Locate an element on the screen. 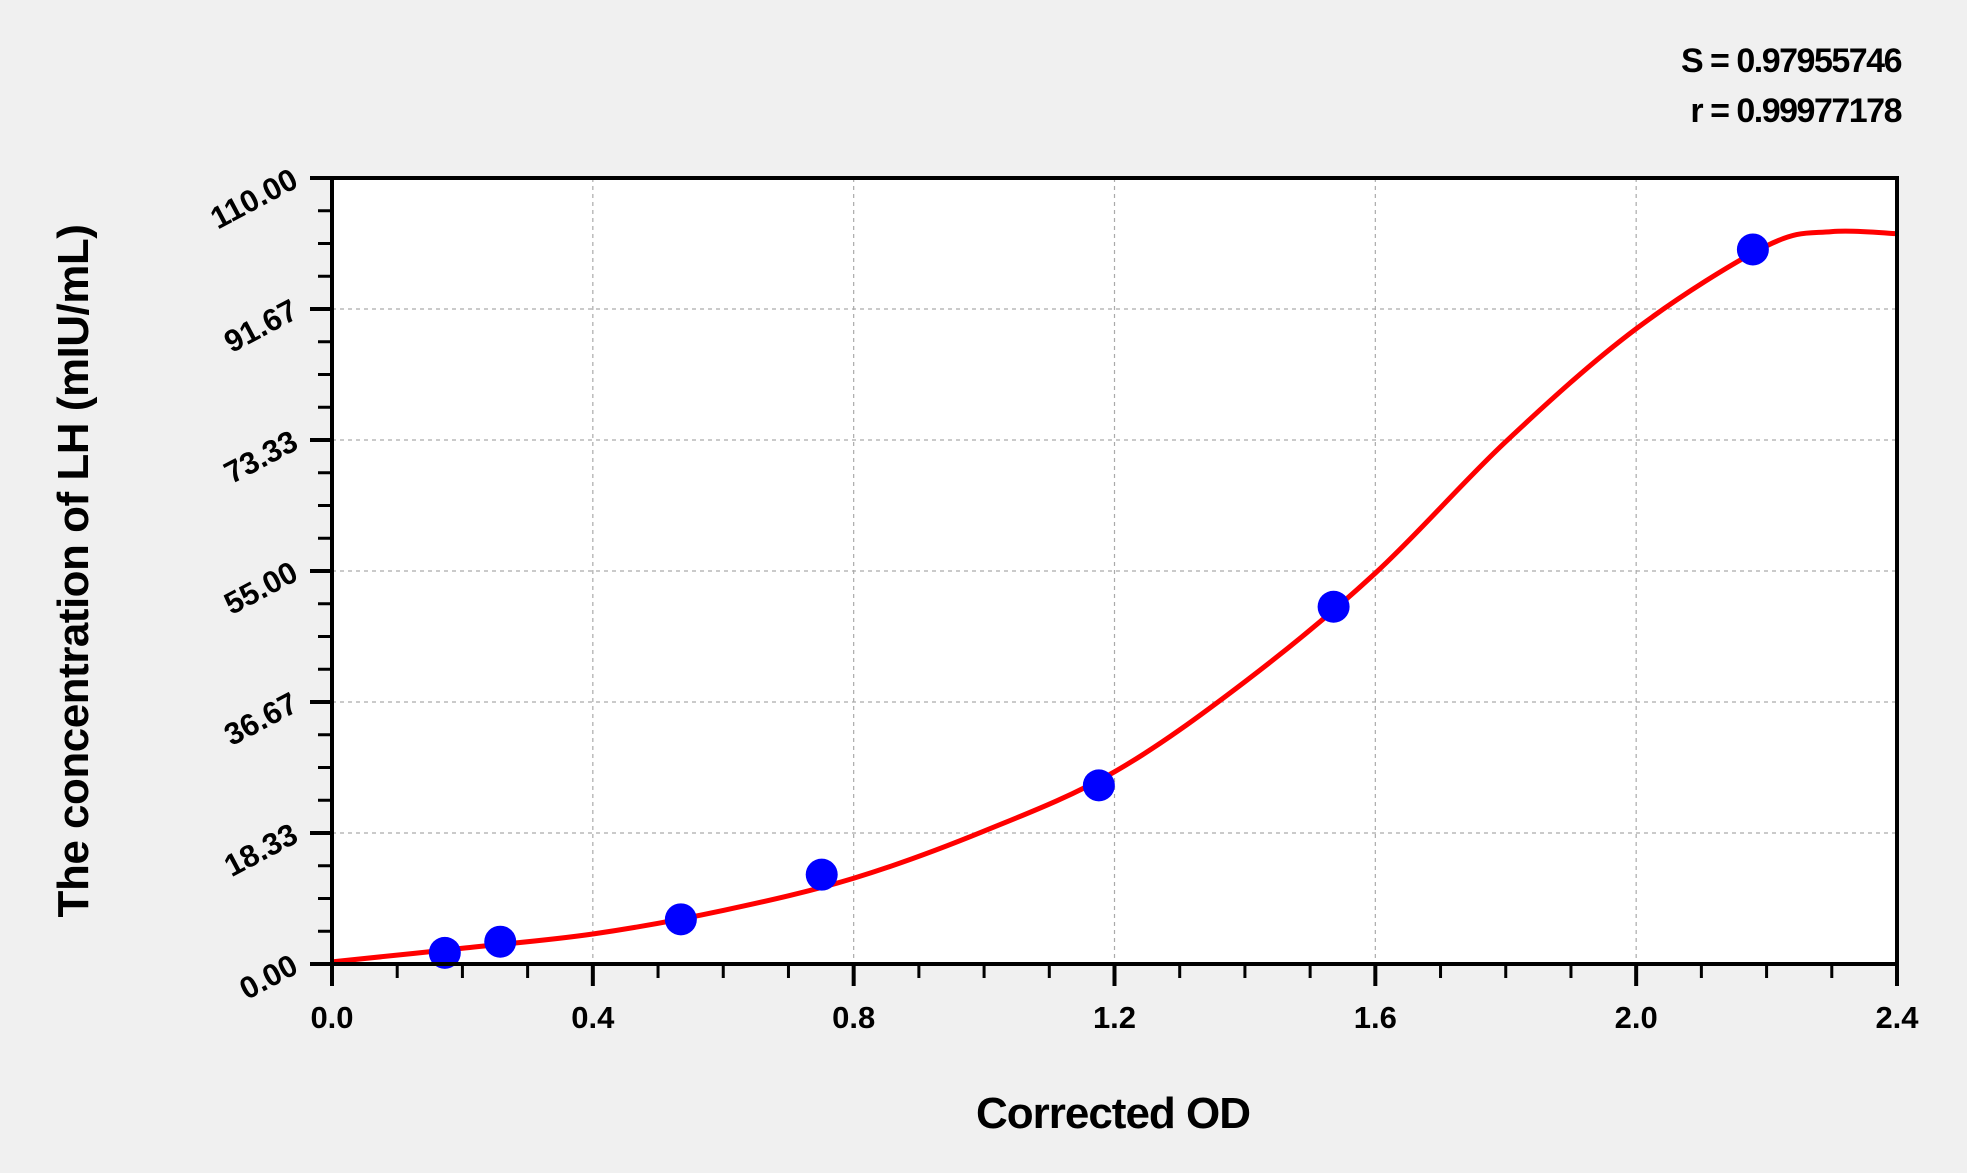  y-tick-label: 55.00 is located at coordinates (260, 587).